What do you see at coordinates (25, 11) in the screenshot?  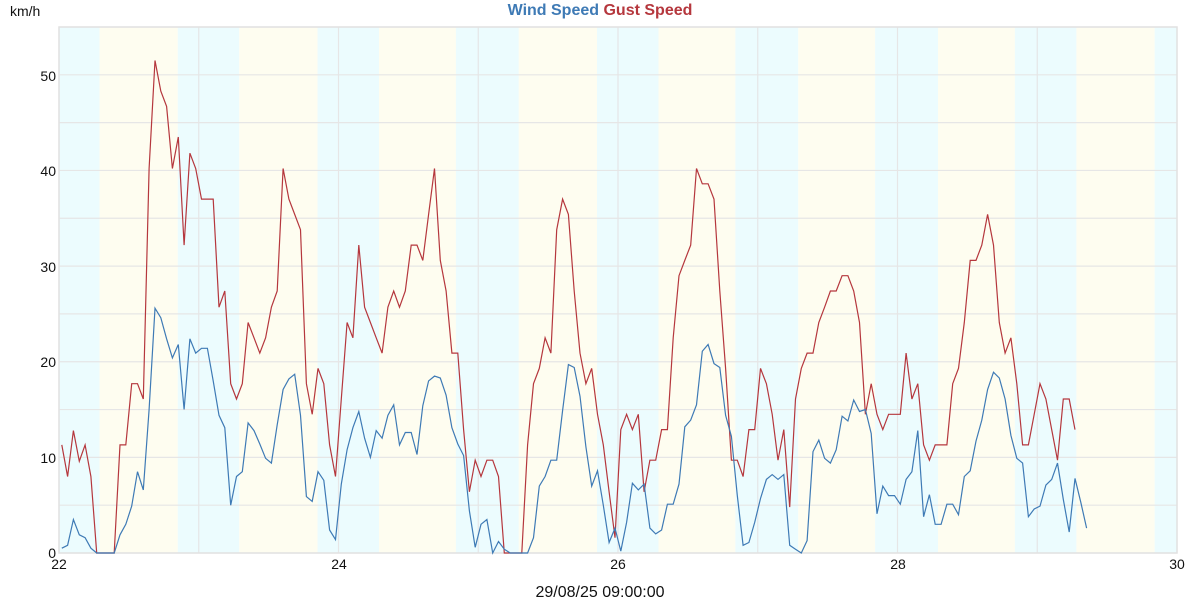 I see `y-axis-unit: km/h` at bounding box center [25, 11].